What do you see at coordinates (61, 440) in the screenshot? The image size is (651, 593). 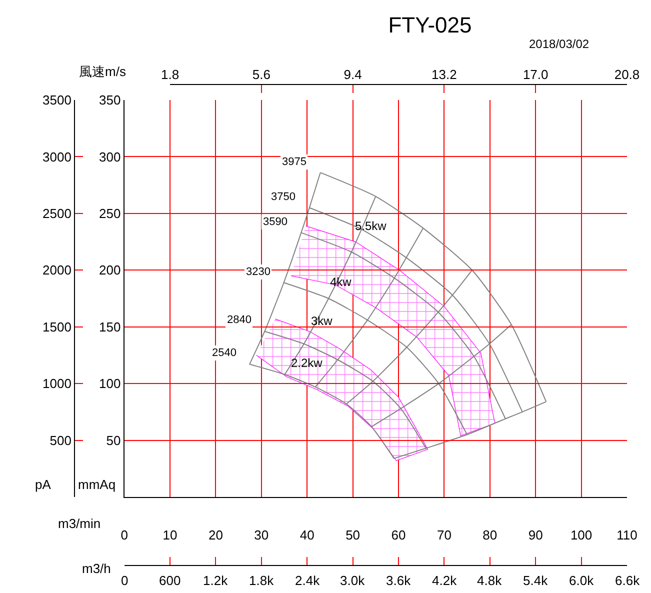 I see `y2-tick-label: 500` at bounding box center [61, 440].